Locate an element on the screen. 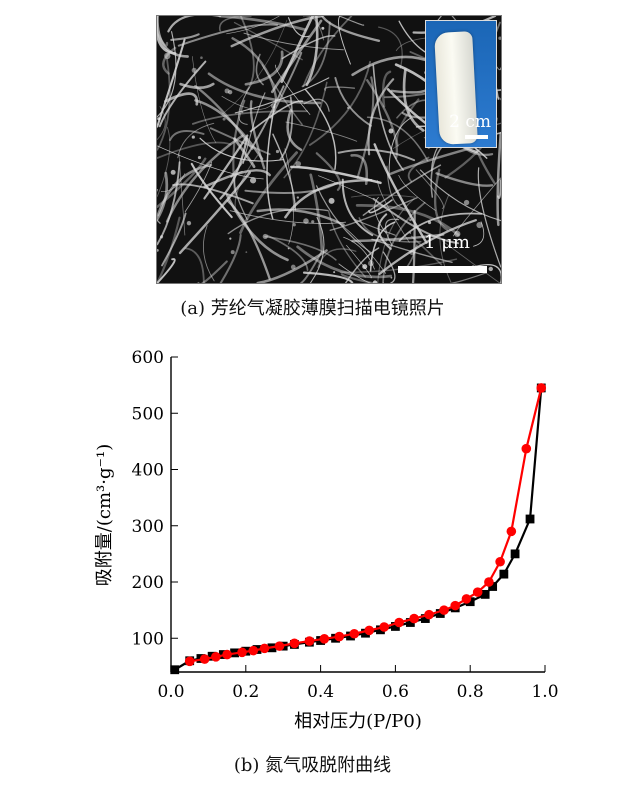 The image size is (625, 795). y-tick-label: 500 is located at coordinates (148, 414).